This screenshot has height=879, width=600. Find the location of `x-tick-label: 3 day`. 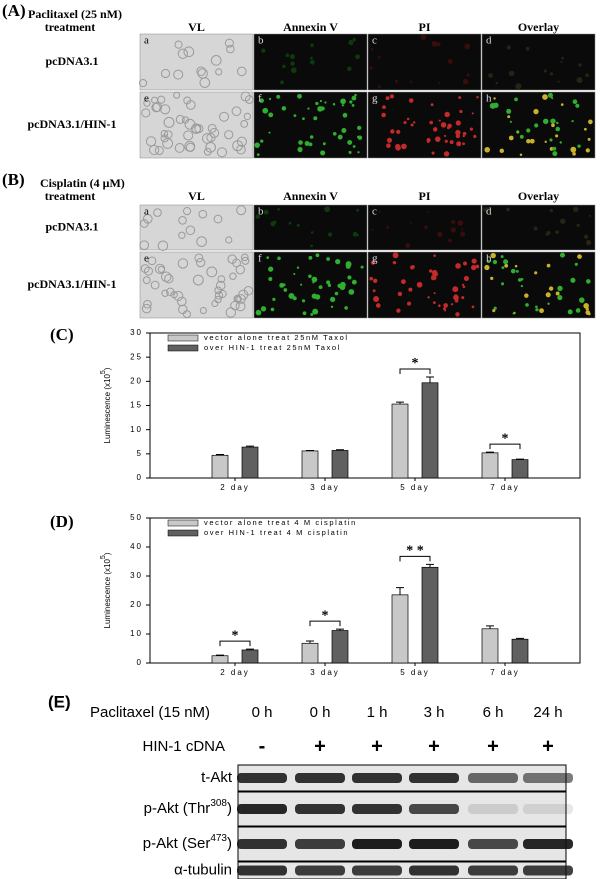

x-tick-label: 3 day is located at coordinates (325, 487).